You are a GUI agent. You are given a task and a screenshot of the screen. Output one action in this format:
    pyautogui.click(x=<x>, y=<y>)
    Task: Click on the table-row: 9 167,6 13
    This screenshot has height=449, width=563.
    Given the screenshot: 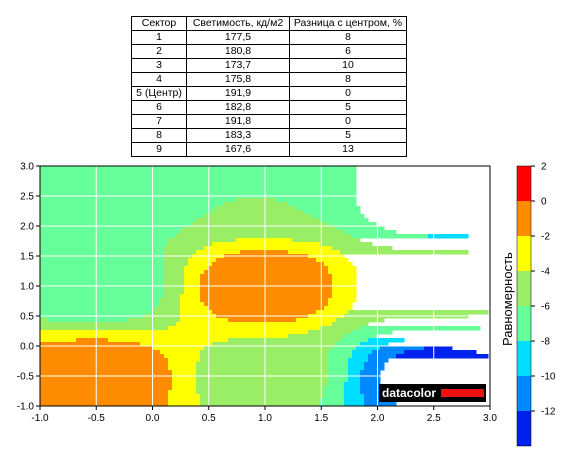 What is the action you would take?
    pyautogui.click(x=269, y=149)
    